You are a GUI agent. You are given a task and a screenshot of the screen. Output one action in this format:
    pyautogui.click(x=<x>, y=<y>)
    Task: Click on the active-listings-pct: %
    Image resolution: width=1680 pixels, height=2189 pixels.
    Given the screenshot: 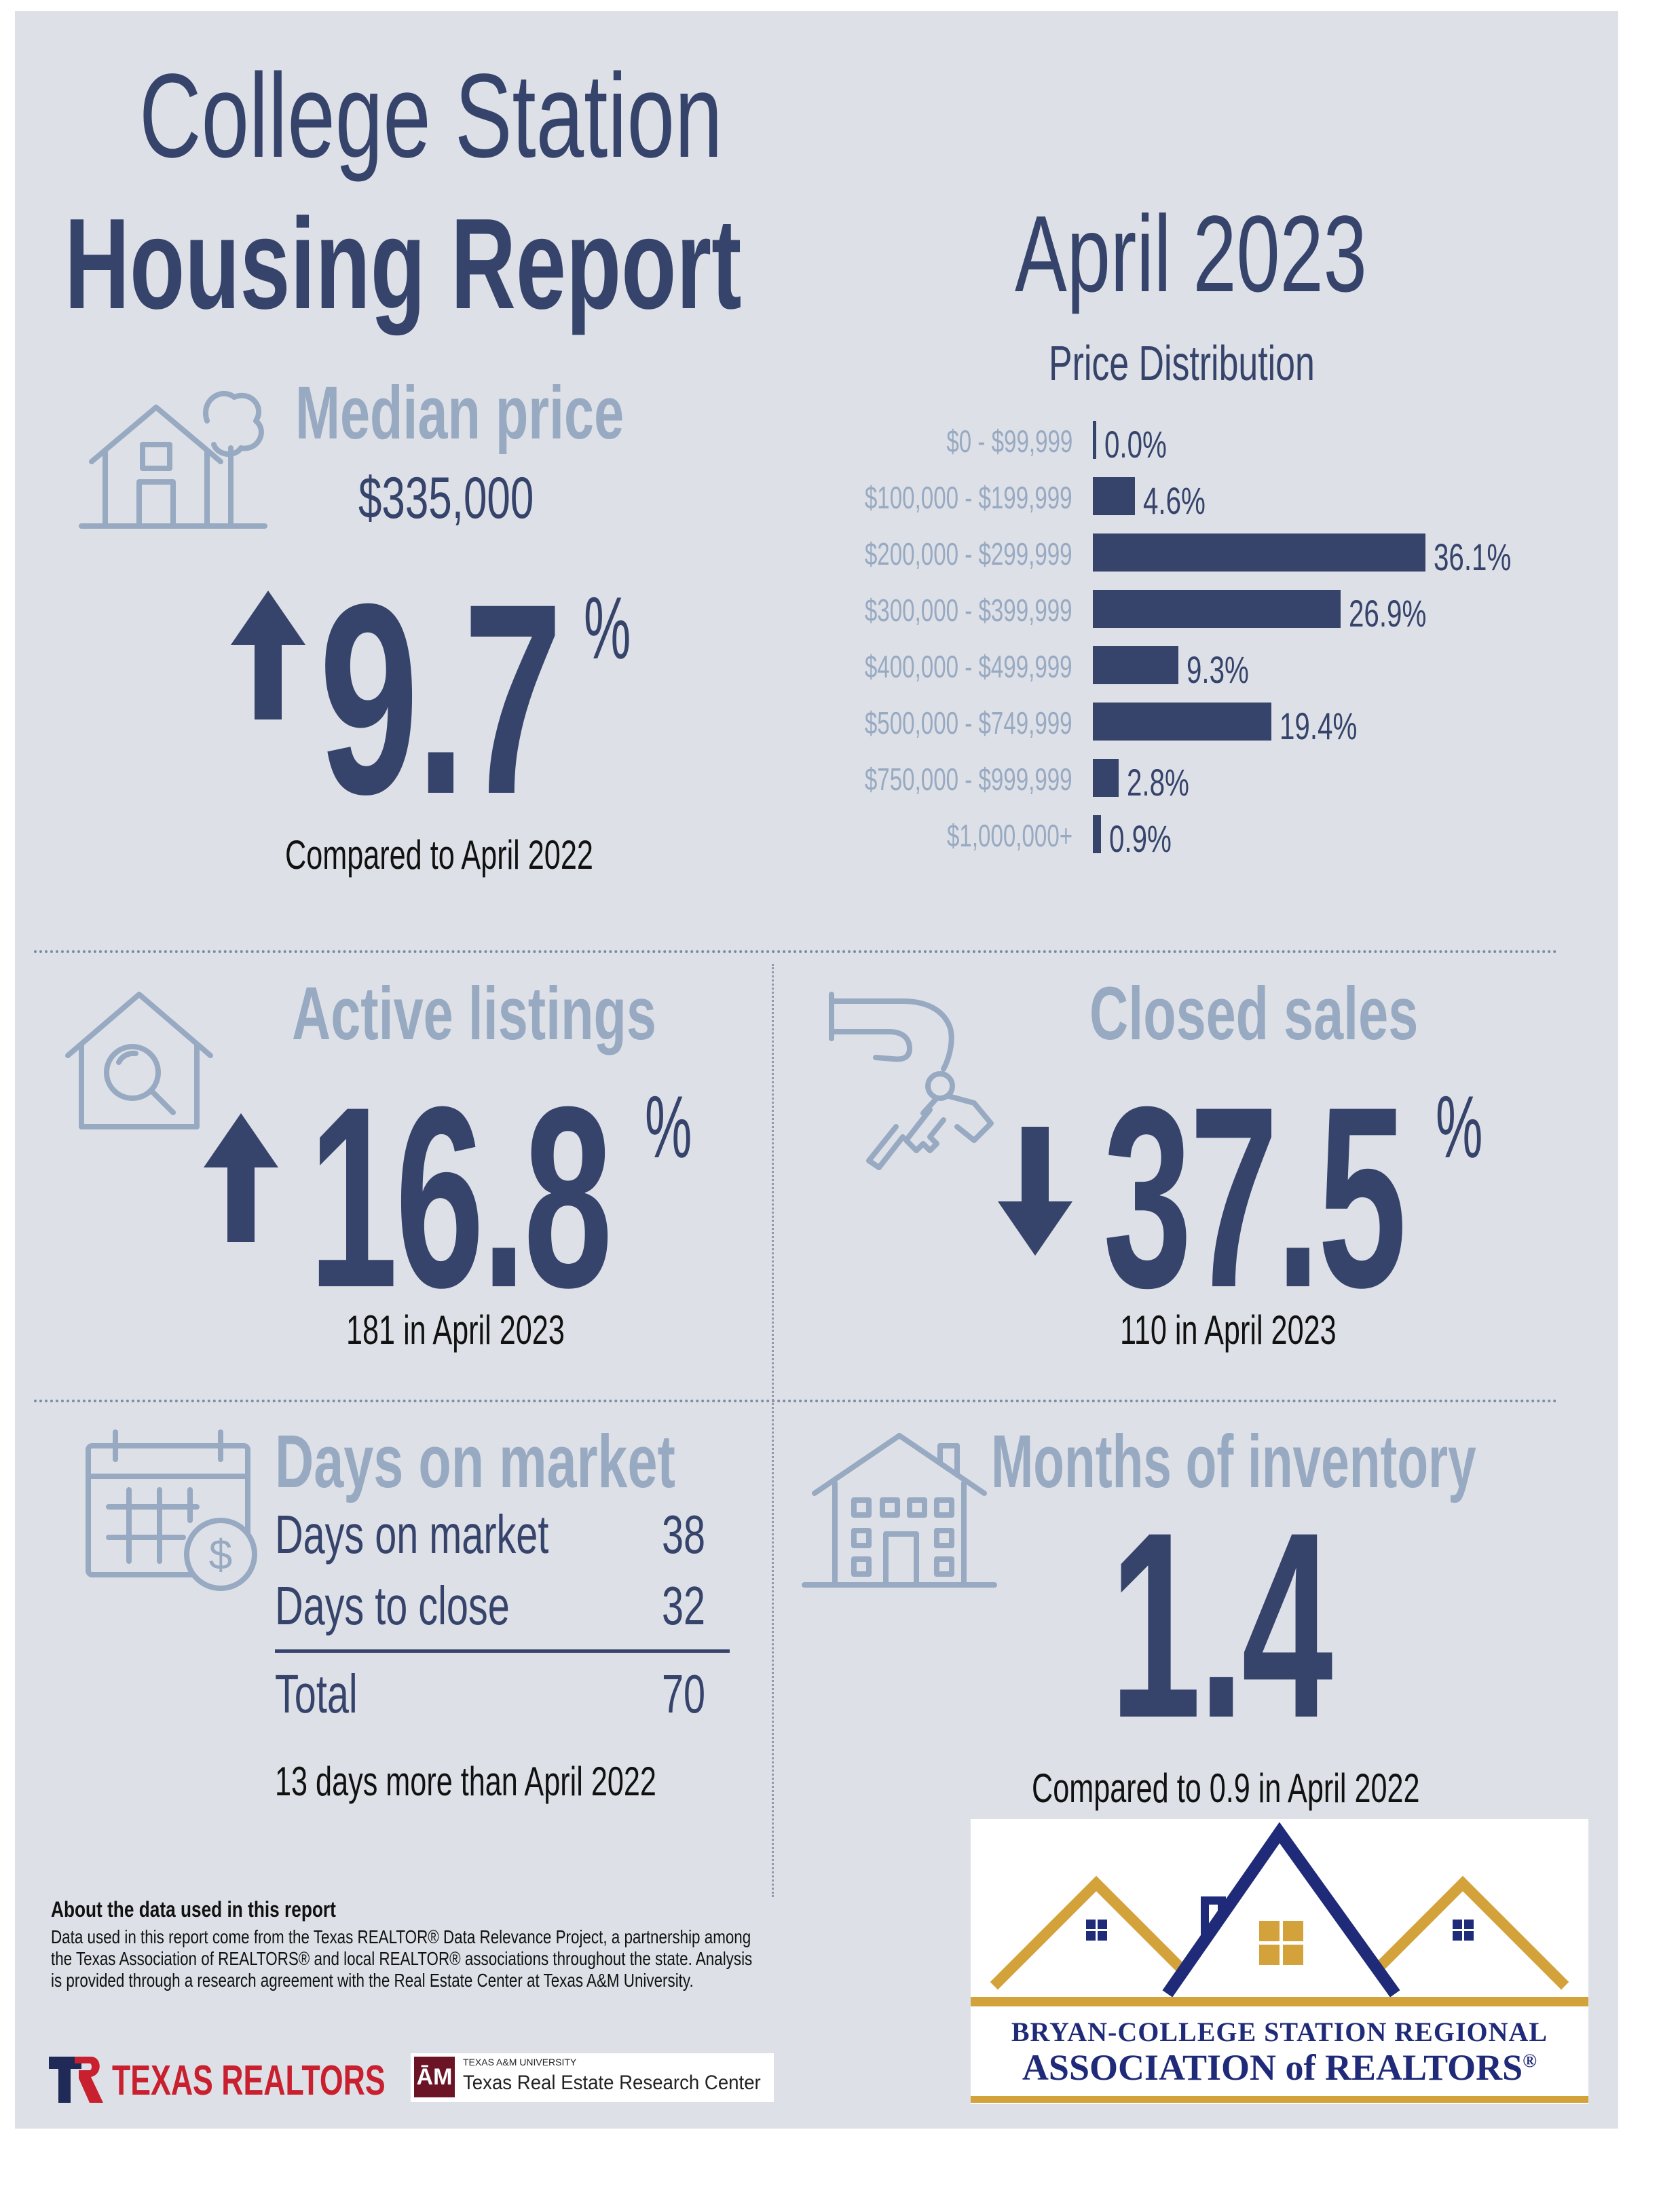 What is the action you would take?
    pyautogui.click(x=669, y=1126)
    